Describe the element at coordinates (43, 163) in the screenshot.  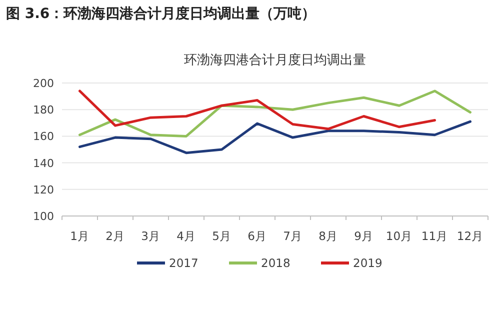
I see `y-tick-label: 140` at that location.